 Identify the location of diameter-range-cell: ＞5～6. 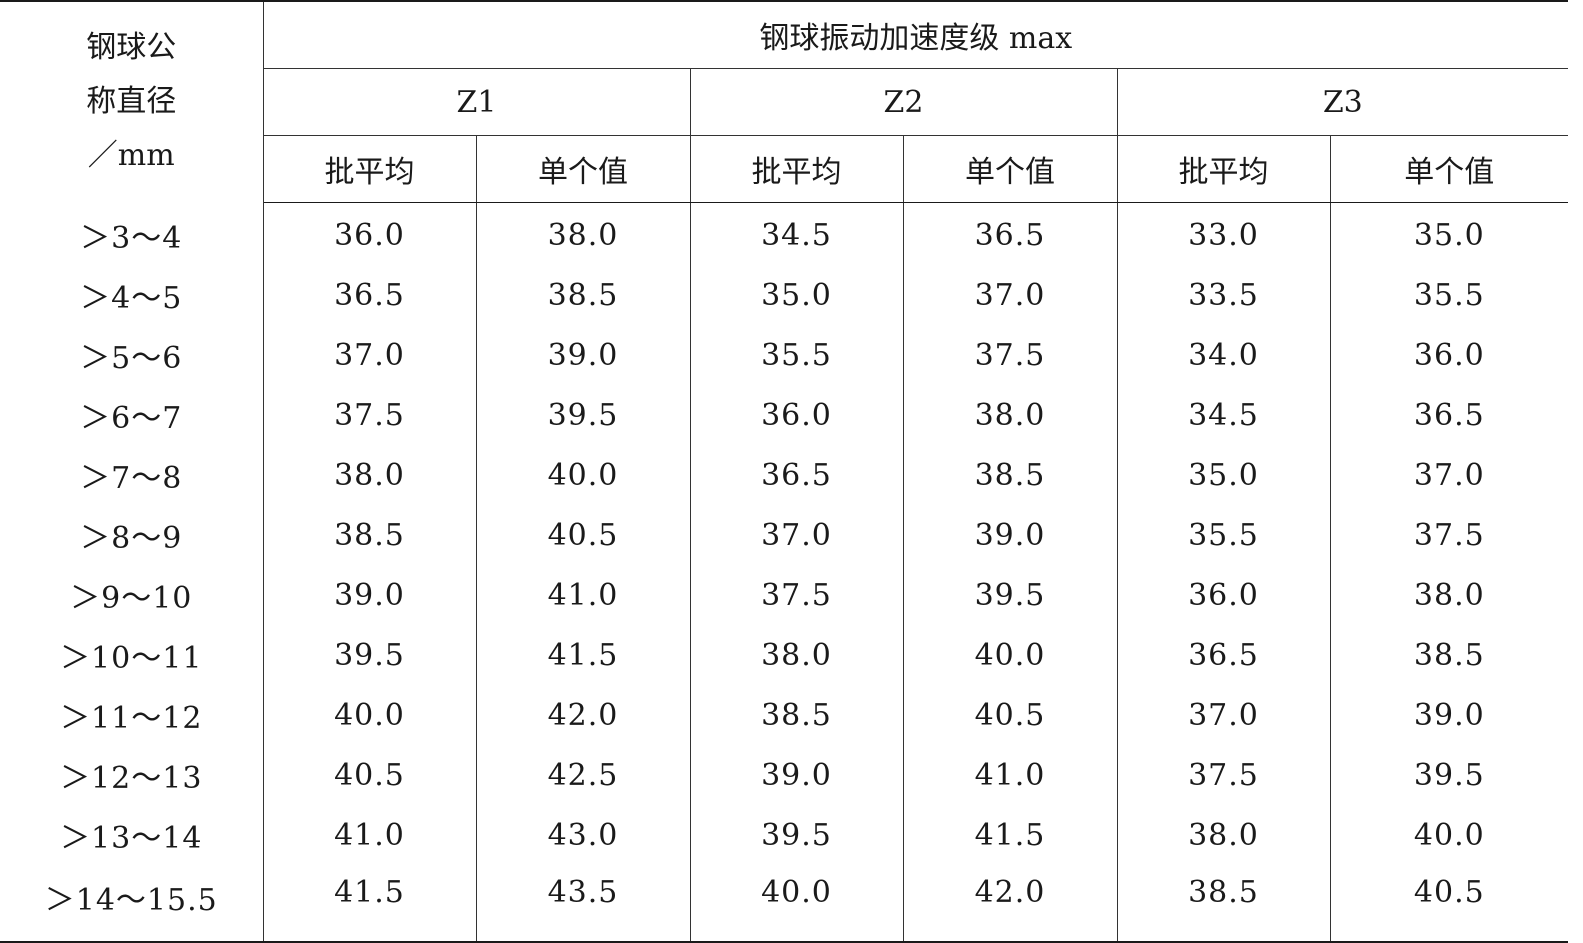
(132, 355).